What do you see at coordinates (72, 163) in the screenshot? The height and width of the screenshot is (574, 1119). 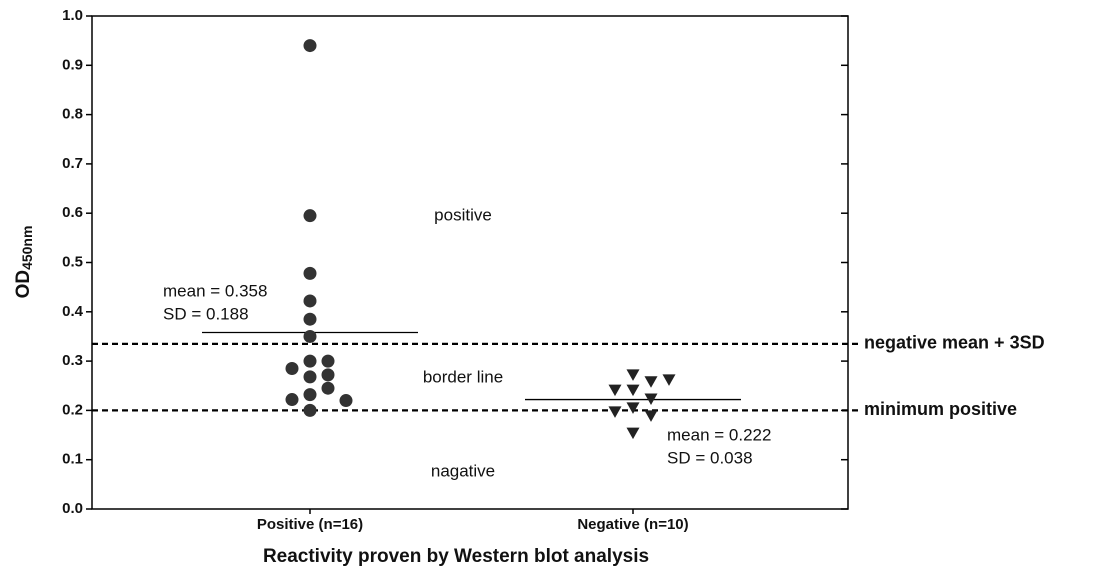 I see `y-tick-label: 0.7` at bounding box center [72, 163].